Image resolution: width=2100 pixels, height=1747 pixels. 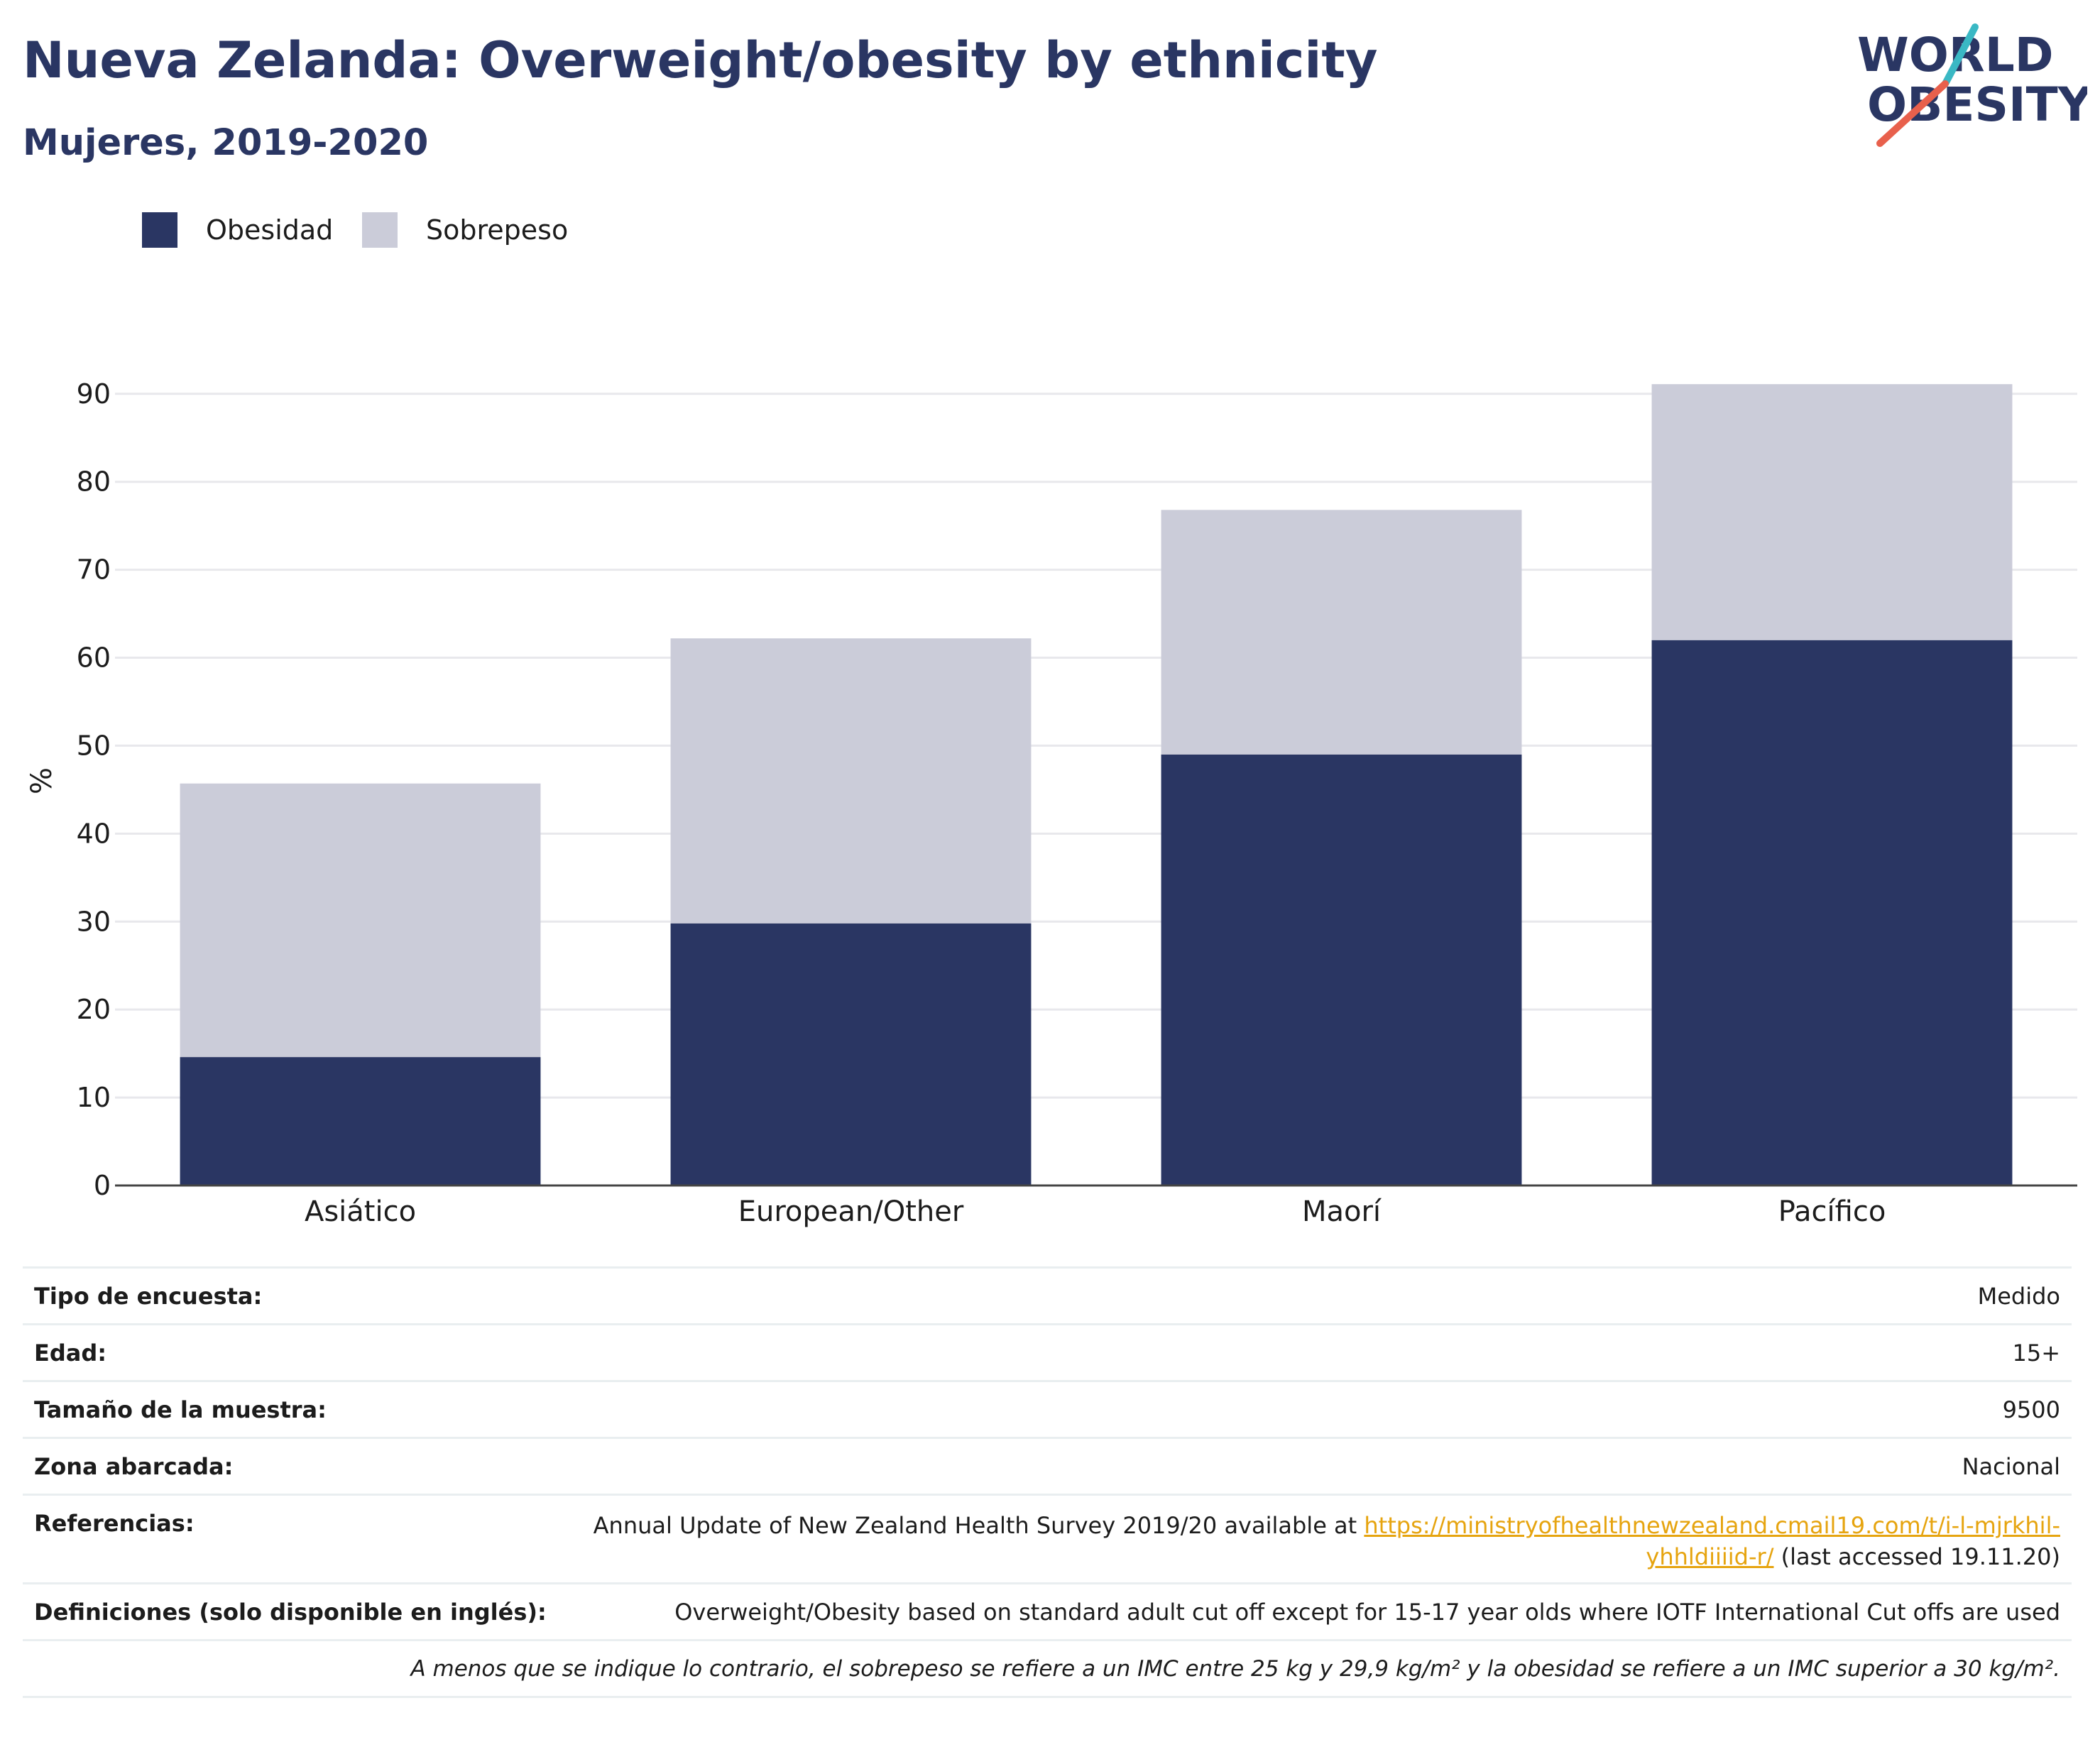 What do you see at coordinates (94, 658) in the screenshot?
I see `y-tick-label: 60` at bounding box center [94, 658].